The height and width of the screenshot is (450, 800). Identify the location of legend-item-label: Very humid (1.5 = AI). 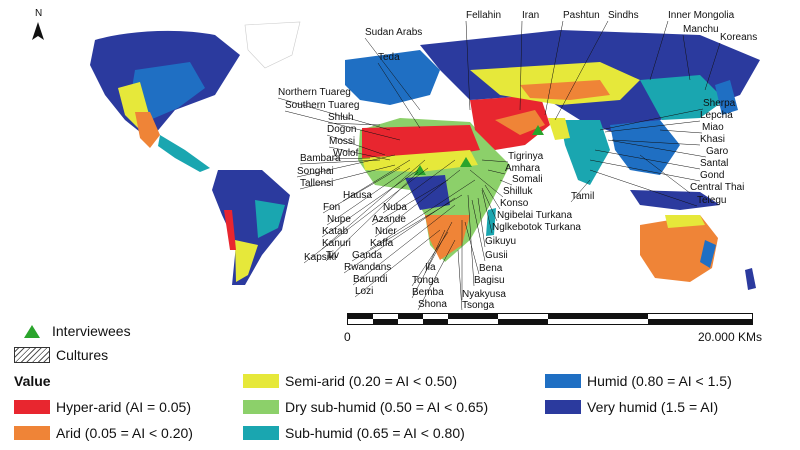
(653, 407).